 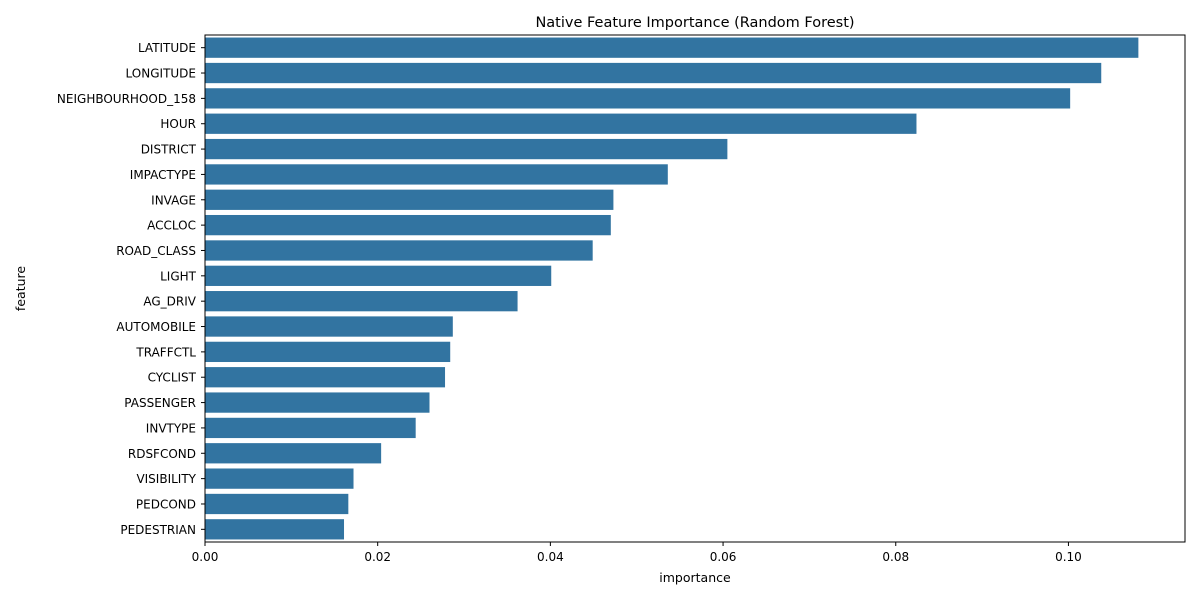 I want to click on bar-accloc, so click(x=408, y=225).